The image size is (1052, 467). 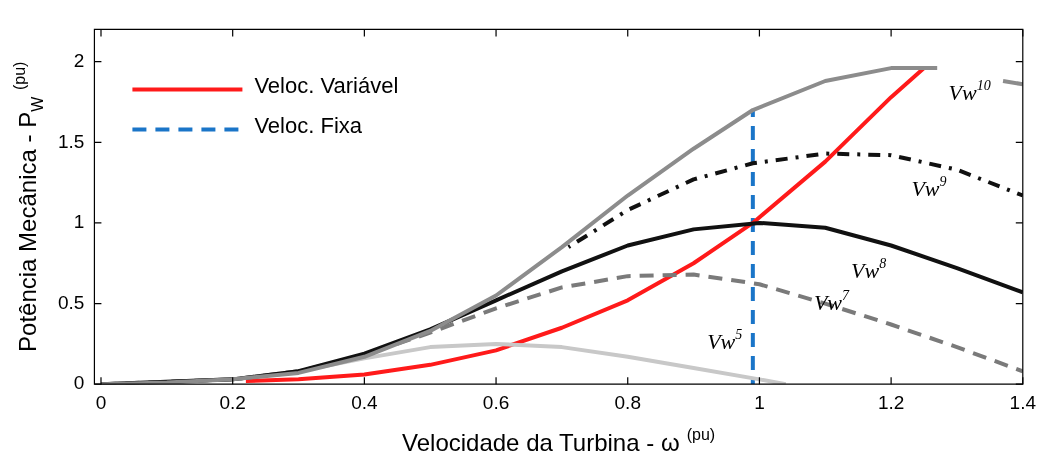 What do you see at coordinates (559, 441) in the screenshot?
I see `x-axis-title: Velocidade da Turbina - ω (pu)` at bounding box center [559, 441].